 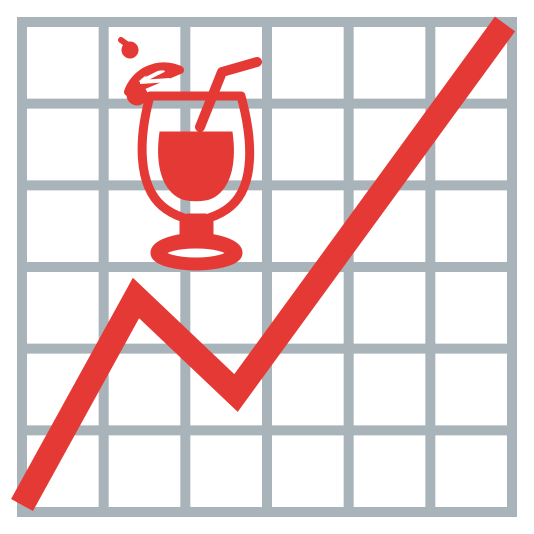 I want to click on cocktail-glass-icon, so click(x=190, y=154).